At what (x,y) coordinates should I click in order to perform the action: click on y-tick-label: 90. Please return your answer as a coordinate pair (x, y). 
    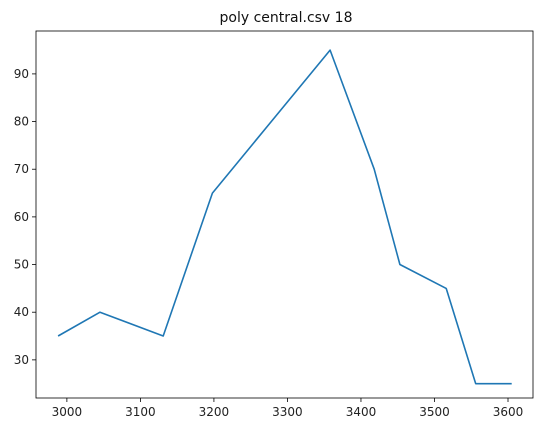
    Looking at the image, I should click on (21, 74).